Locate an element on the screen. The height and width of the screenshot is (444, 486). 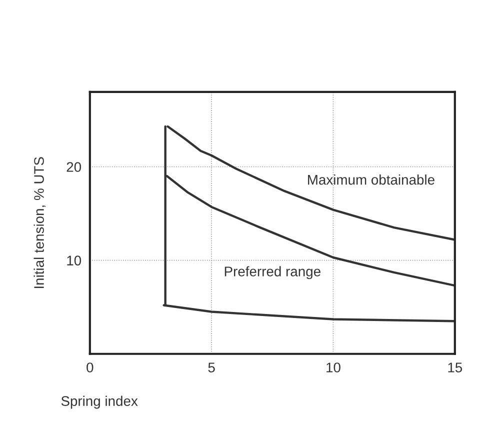
annotation: Preferred range is located at coordinates (272, 273).